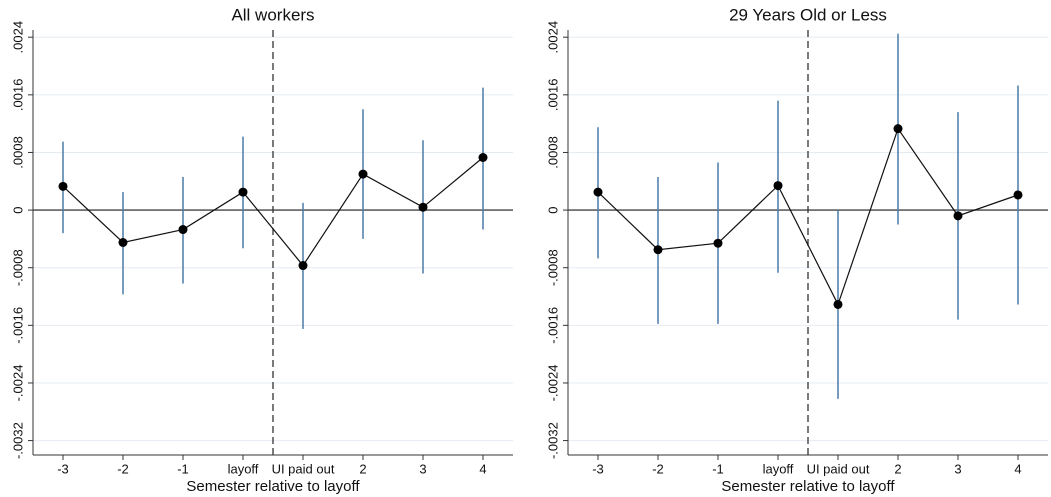 The image size is (1051, 497). I want to click on chart-title: All workers, so click(272, 14).